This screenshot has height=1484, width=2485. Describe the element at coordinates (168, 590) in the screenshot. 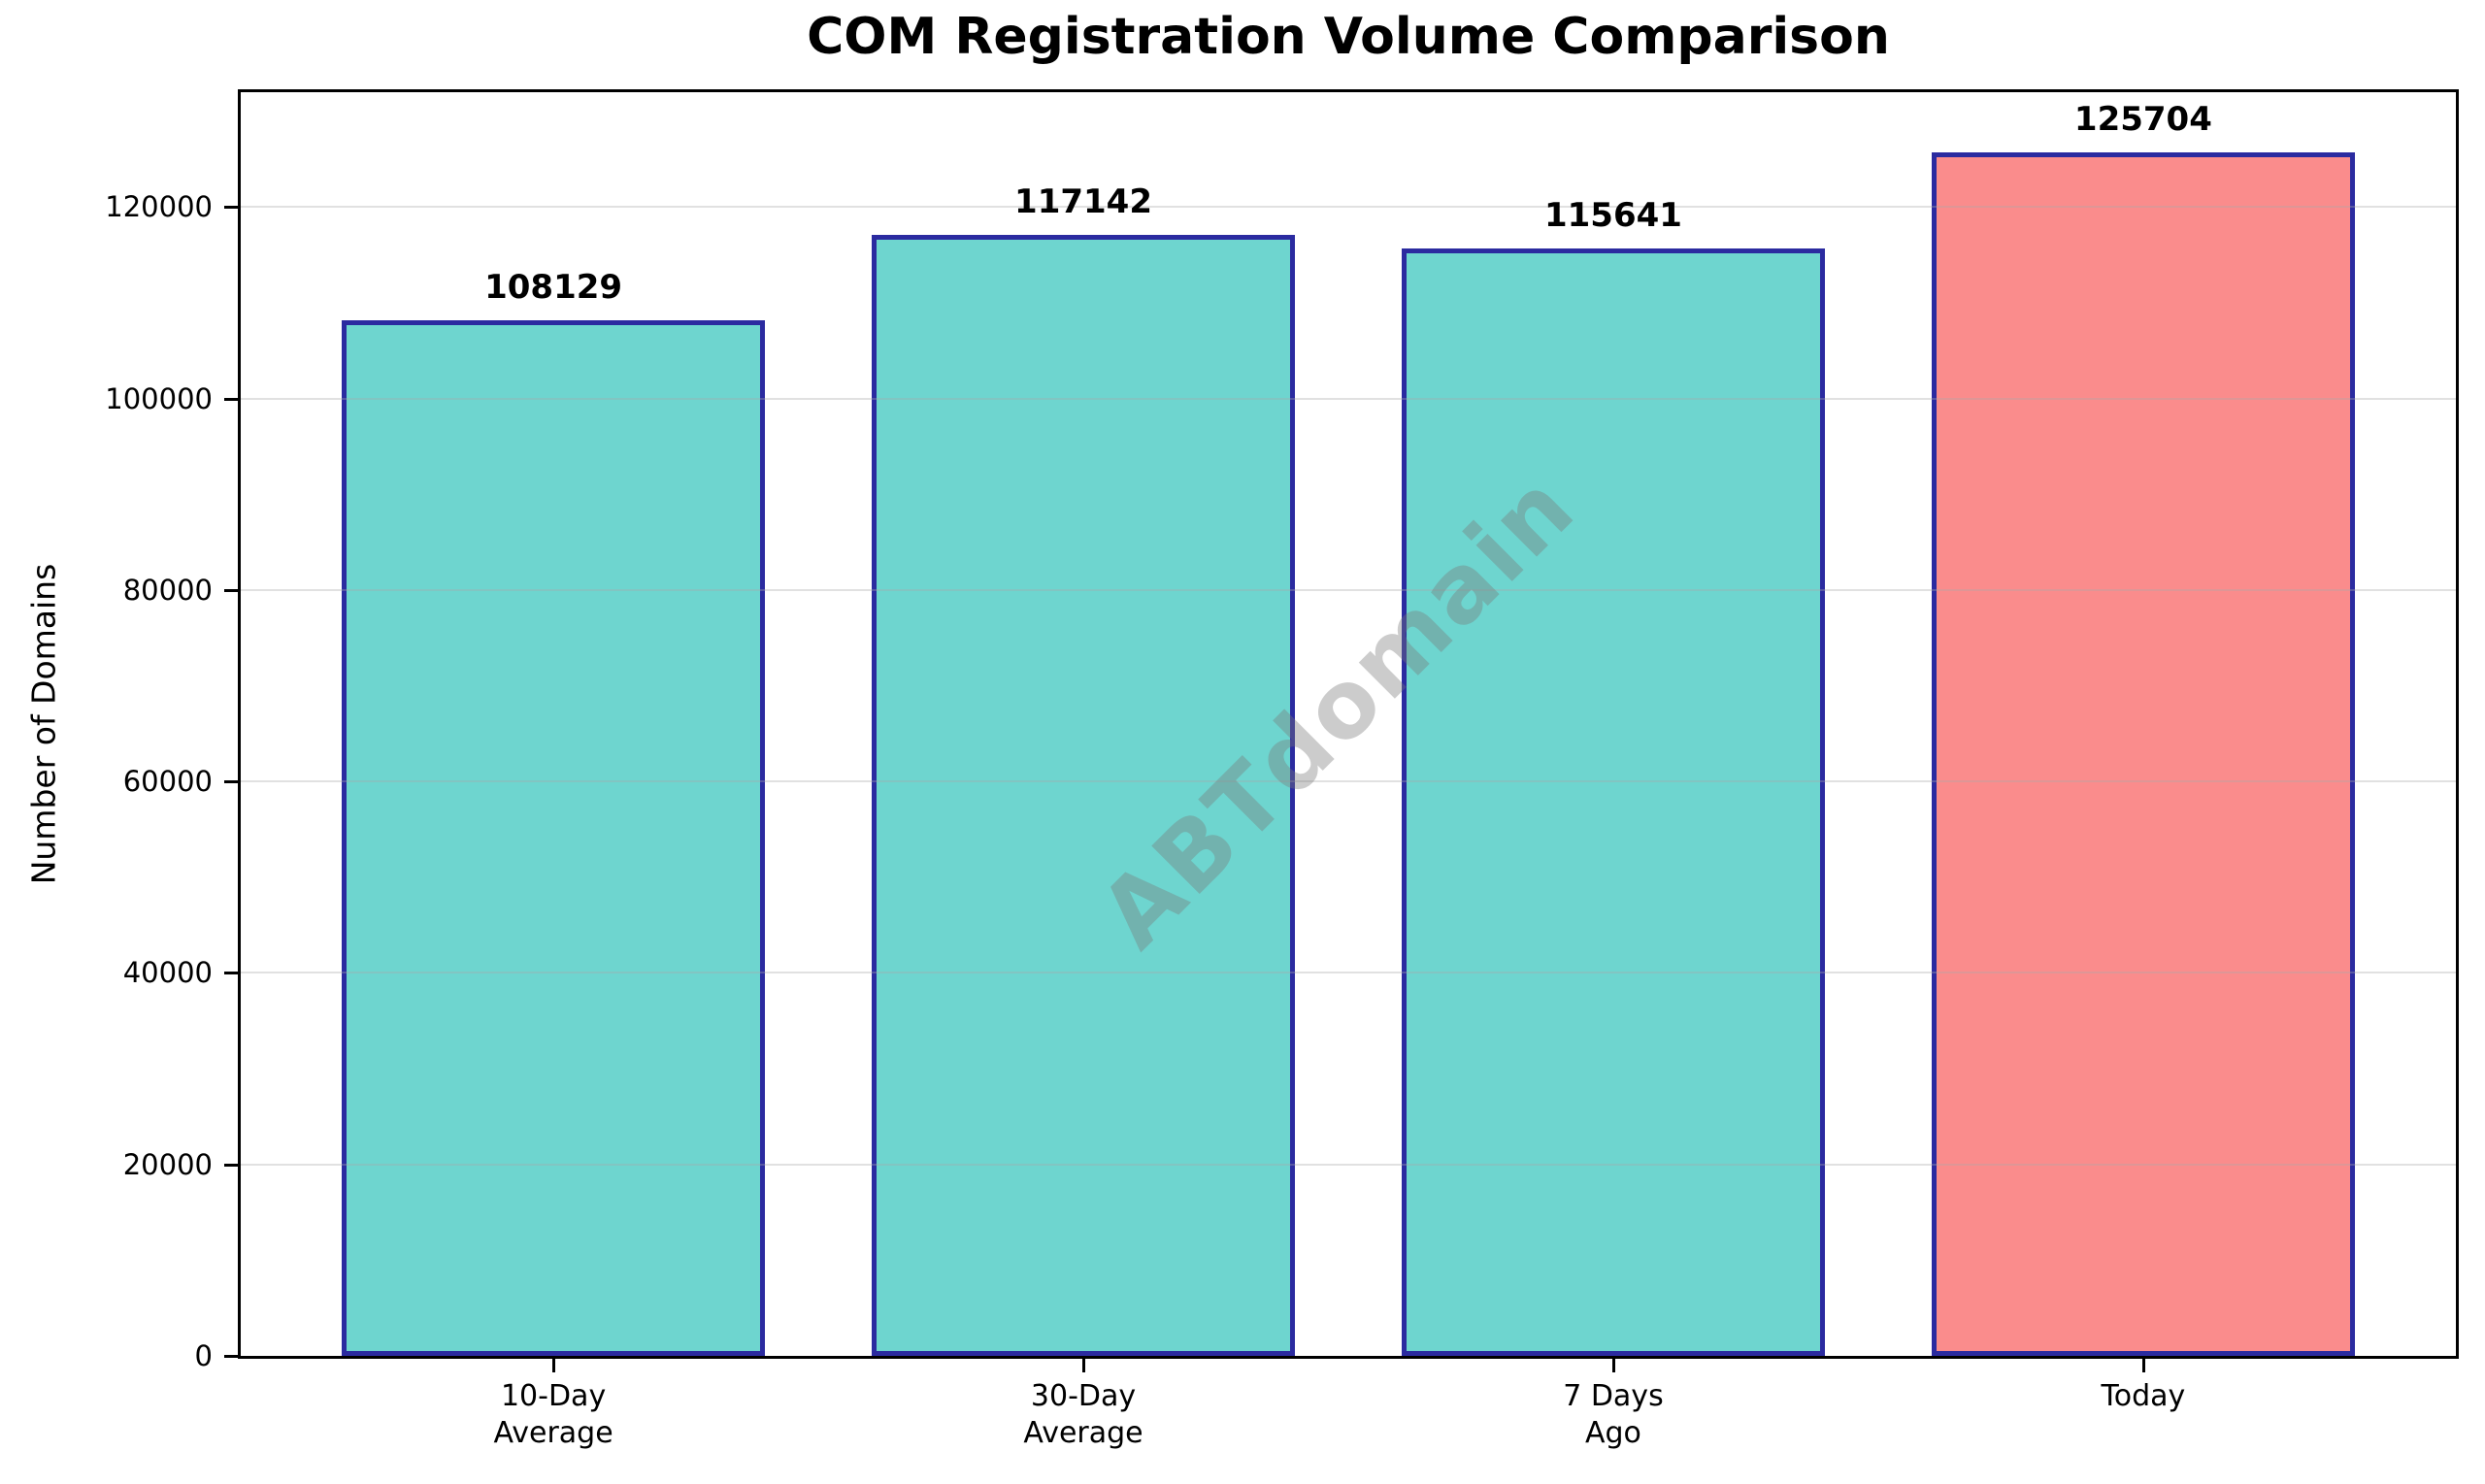

I see `y-tick-label: 80000` at that location.